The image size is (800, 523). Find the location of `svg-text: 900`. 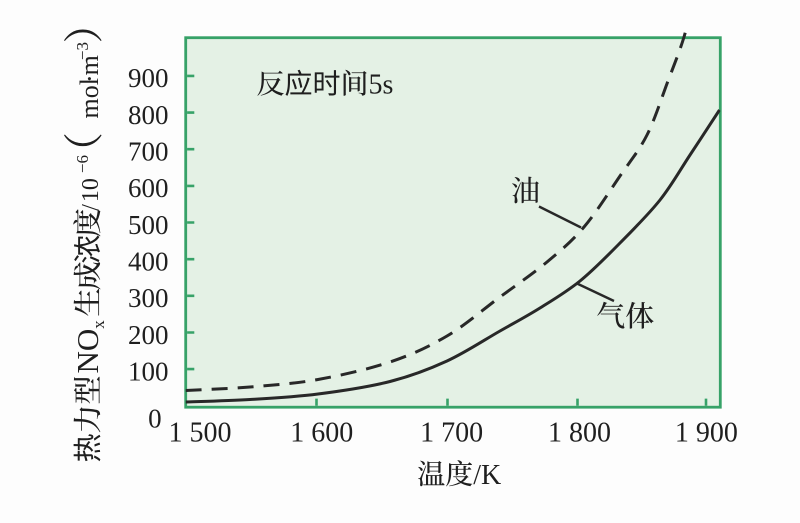

svg-text: 900 is located at coordinates (148, 78).